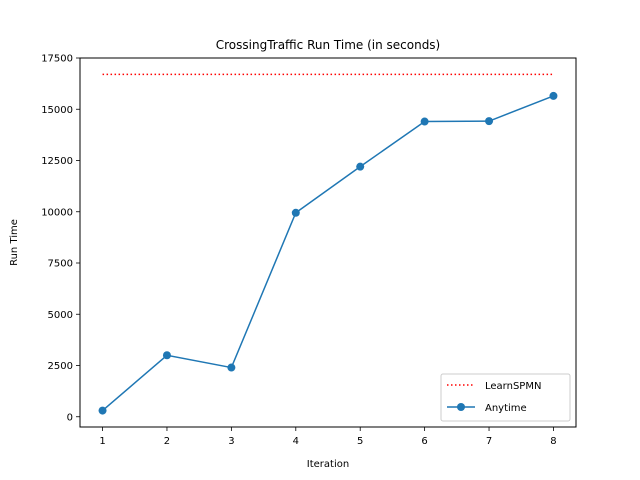  What do you see at coordinates (553, 441) in the screenshot?
I see `x-tick-label: 8` at bounding box center [553, 441].